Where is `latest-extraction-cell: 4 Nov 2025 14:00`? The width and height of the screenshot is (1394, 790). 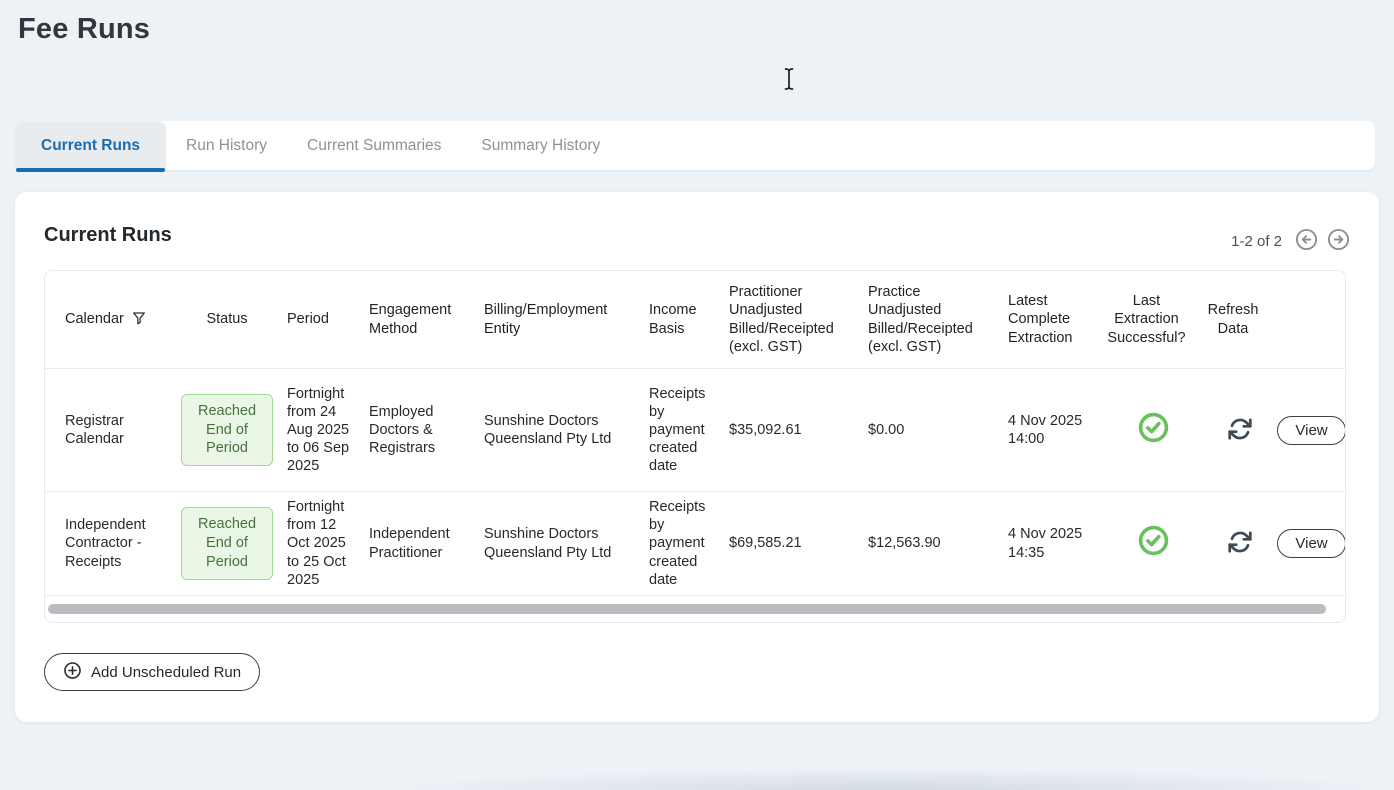
latest-extraction-cell: 4 Nov 2025 14:00 is located at coordinates (1045, 429).